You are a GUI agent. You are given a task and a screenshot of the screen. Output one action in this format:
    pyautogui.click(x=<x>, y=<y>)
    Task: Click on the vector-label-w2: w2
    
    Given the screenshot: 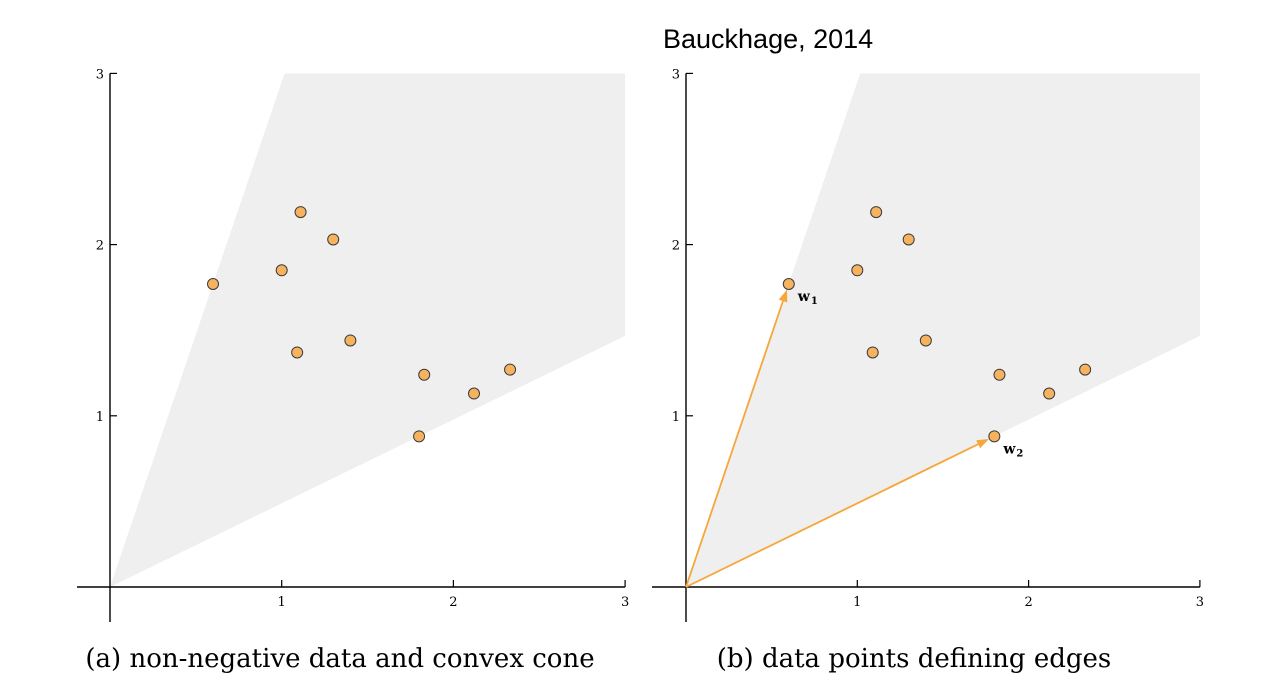 What is the action you would take?
    pyautogui.click(x=1012, y=450)
    